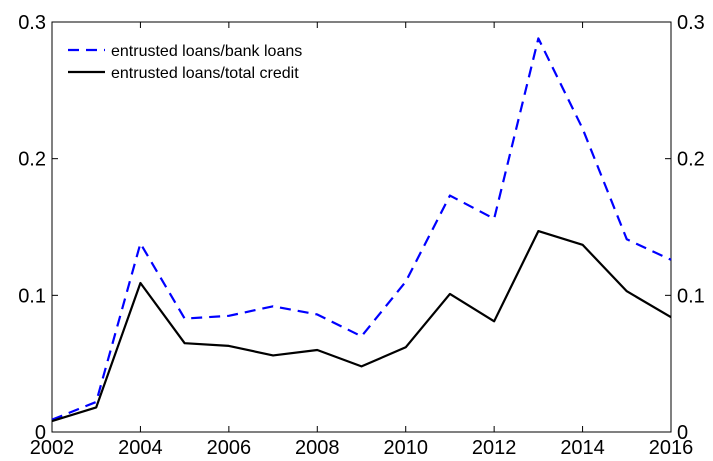 This screenshot has width=713, height=461. Describe the element at coordinates (582, 448) in the screenshot. I see `x-tick-label: 2014` at that location.